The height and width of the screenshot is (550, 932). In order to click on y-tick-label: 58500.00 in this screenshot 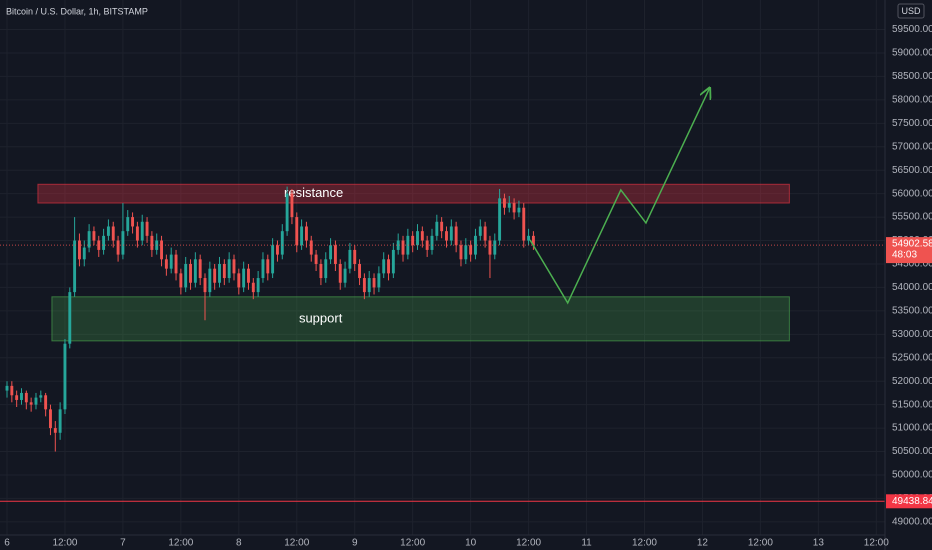, I will do `click(912, 76)`.